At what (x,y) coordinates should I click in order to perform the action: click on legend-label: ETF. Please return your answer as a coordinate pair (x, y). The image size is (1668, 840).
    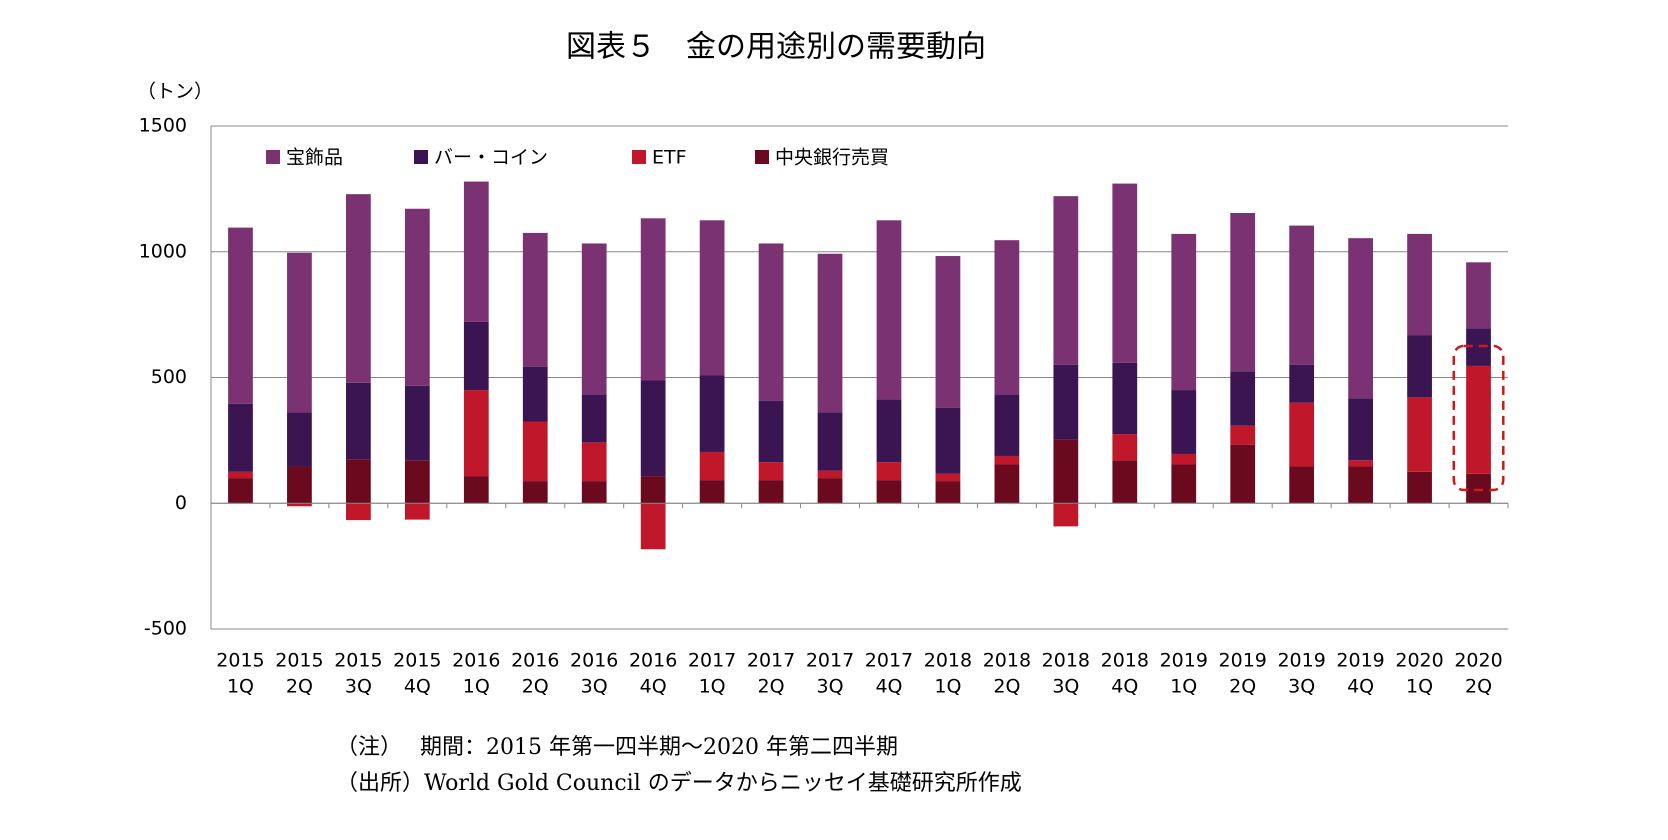
    Looking at the image, I should click on (669, 158).